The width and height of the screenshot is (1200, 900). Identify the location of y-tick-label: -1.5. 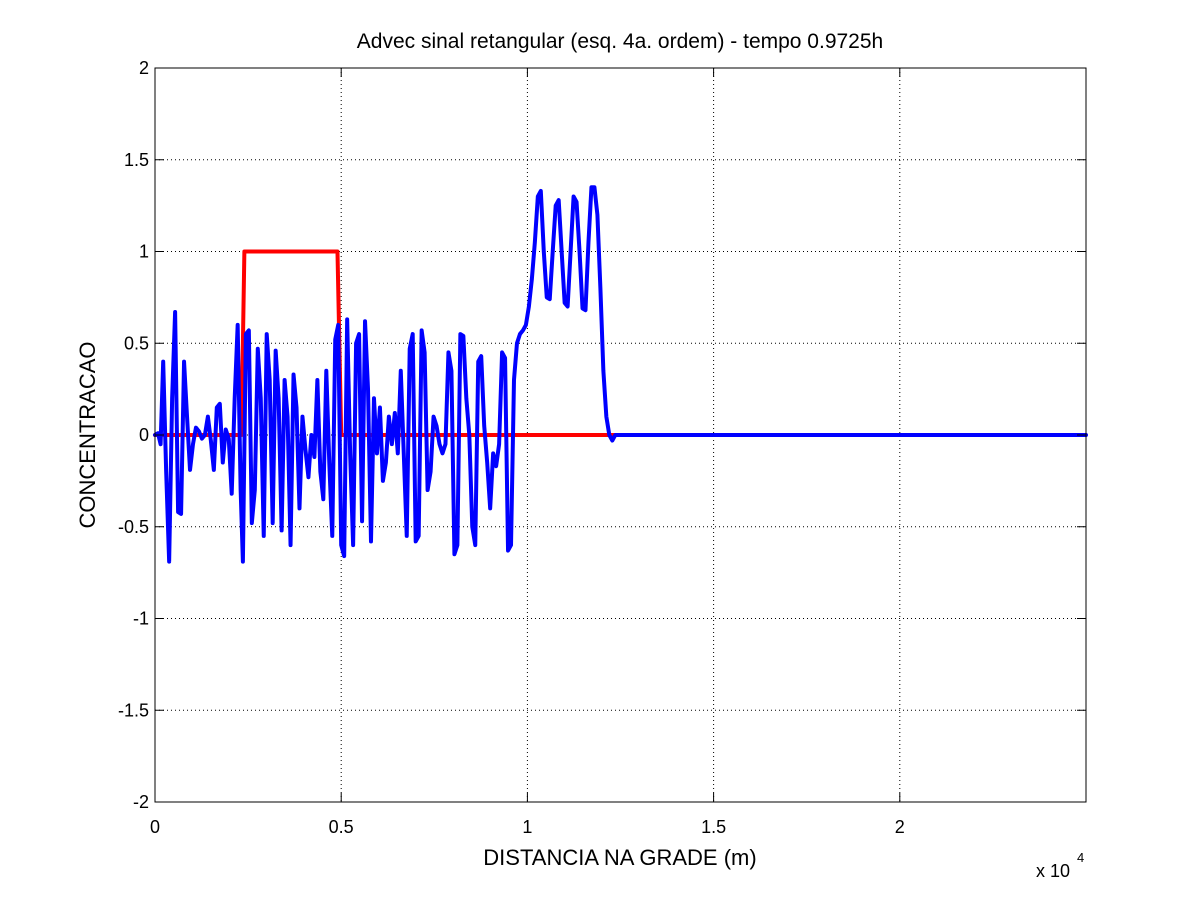
(133, 710).